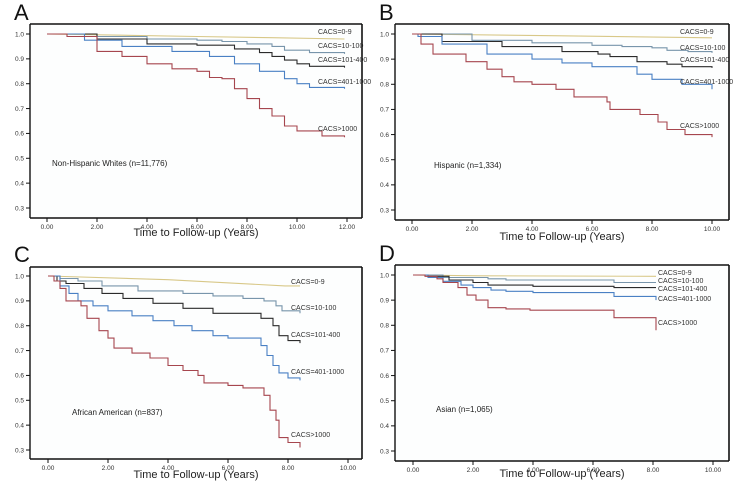 The image size is (746, 491). Describe the element at coordinates (22, 254) in the screenshot. I see `panel-letter: C` at that location.